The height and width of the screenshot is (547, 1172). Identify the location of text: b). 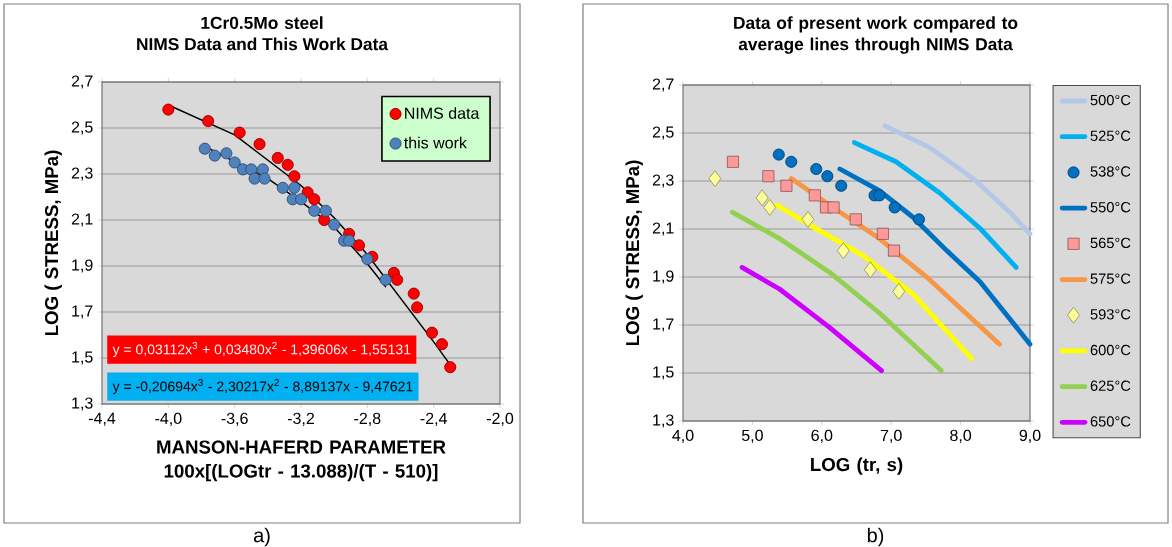
(875, 537).